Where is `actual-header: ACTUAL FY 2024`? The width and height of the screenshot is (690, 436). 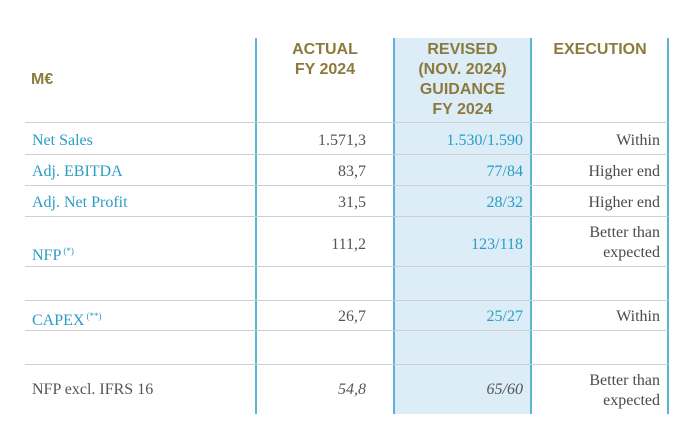 actual-header: ACTUAL FY 2024 is located at coordinates (325, 60).